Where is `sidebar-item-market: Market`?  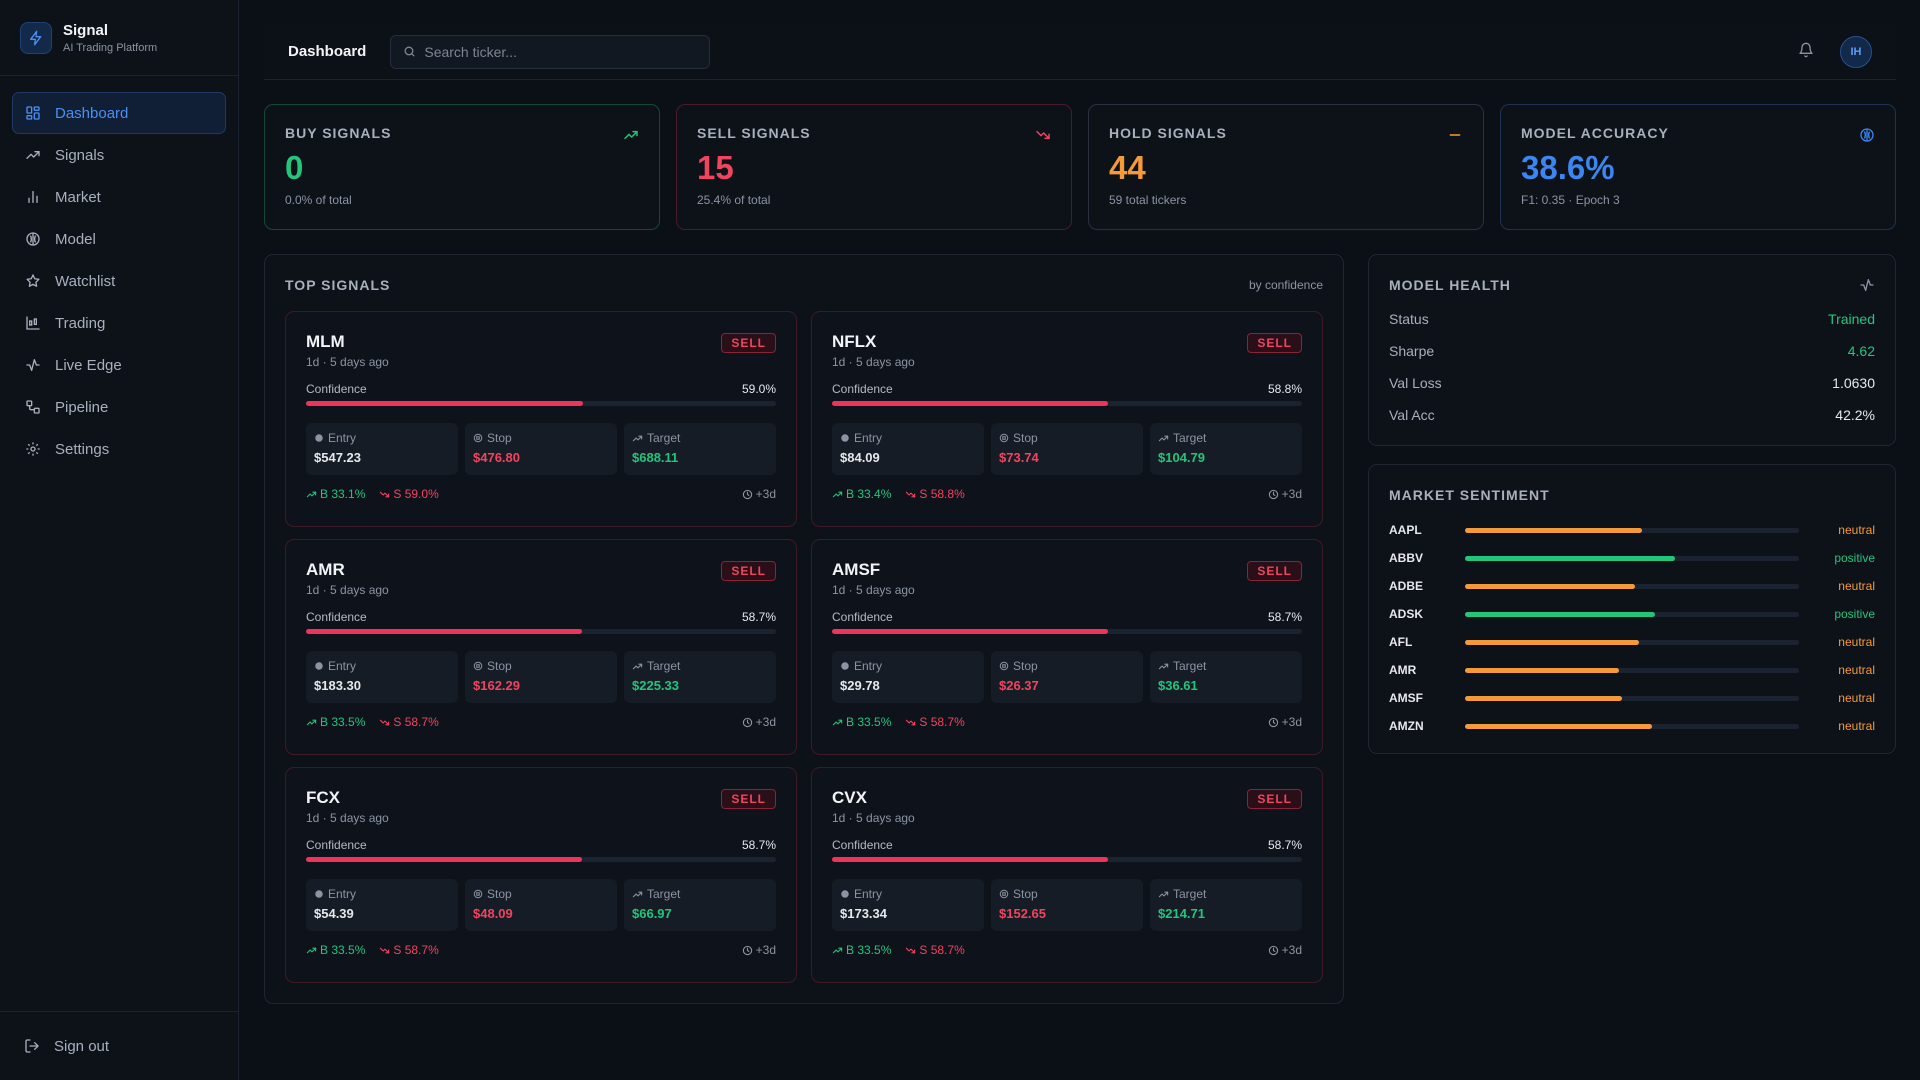 sidebar-item-market: Market is located at coordinates (119, 197).